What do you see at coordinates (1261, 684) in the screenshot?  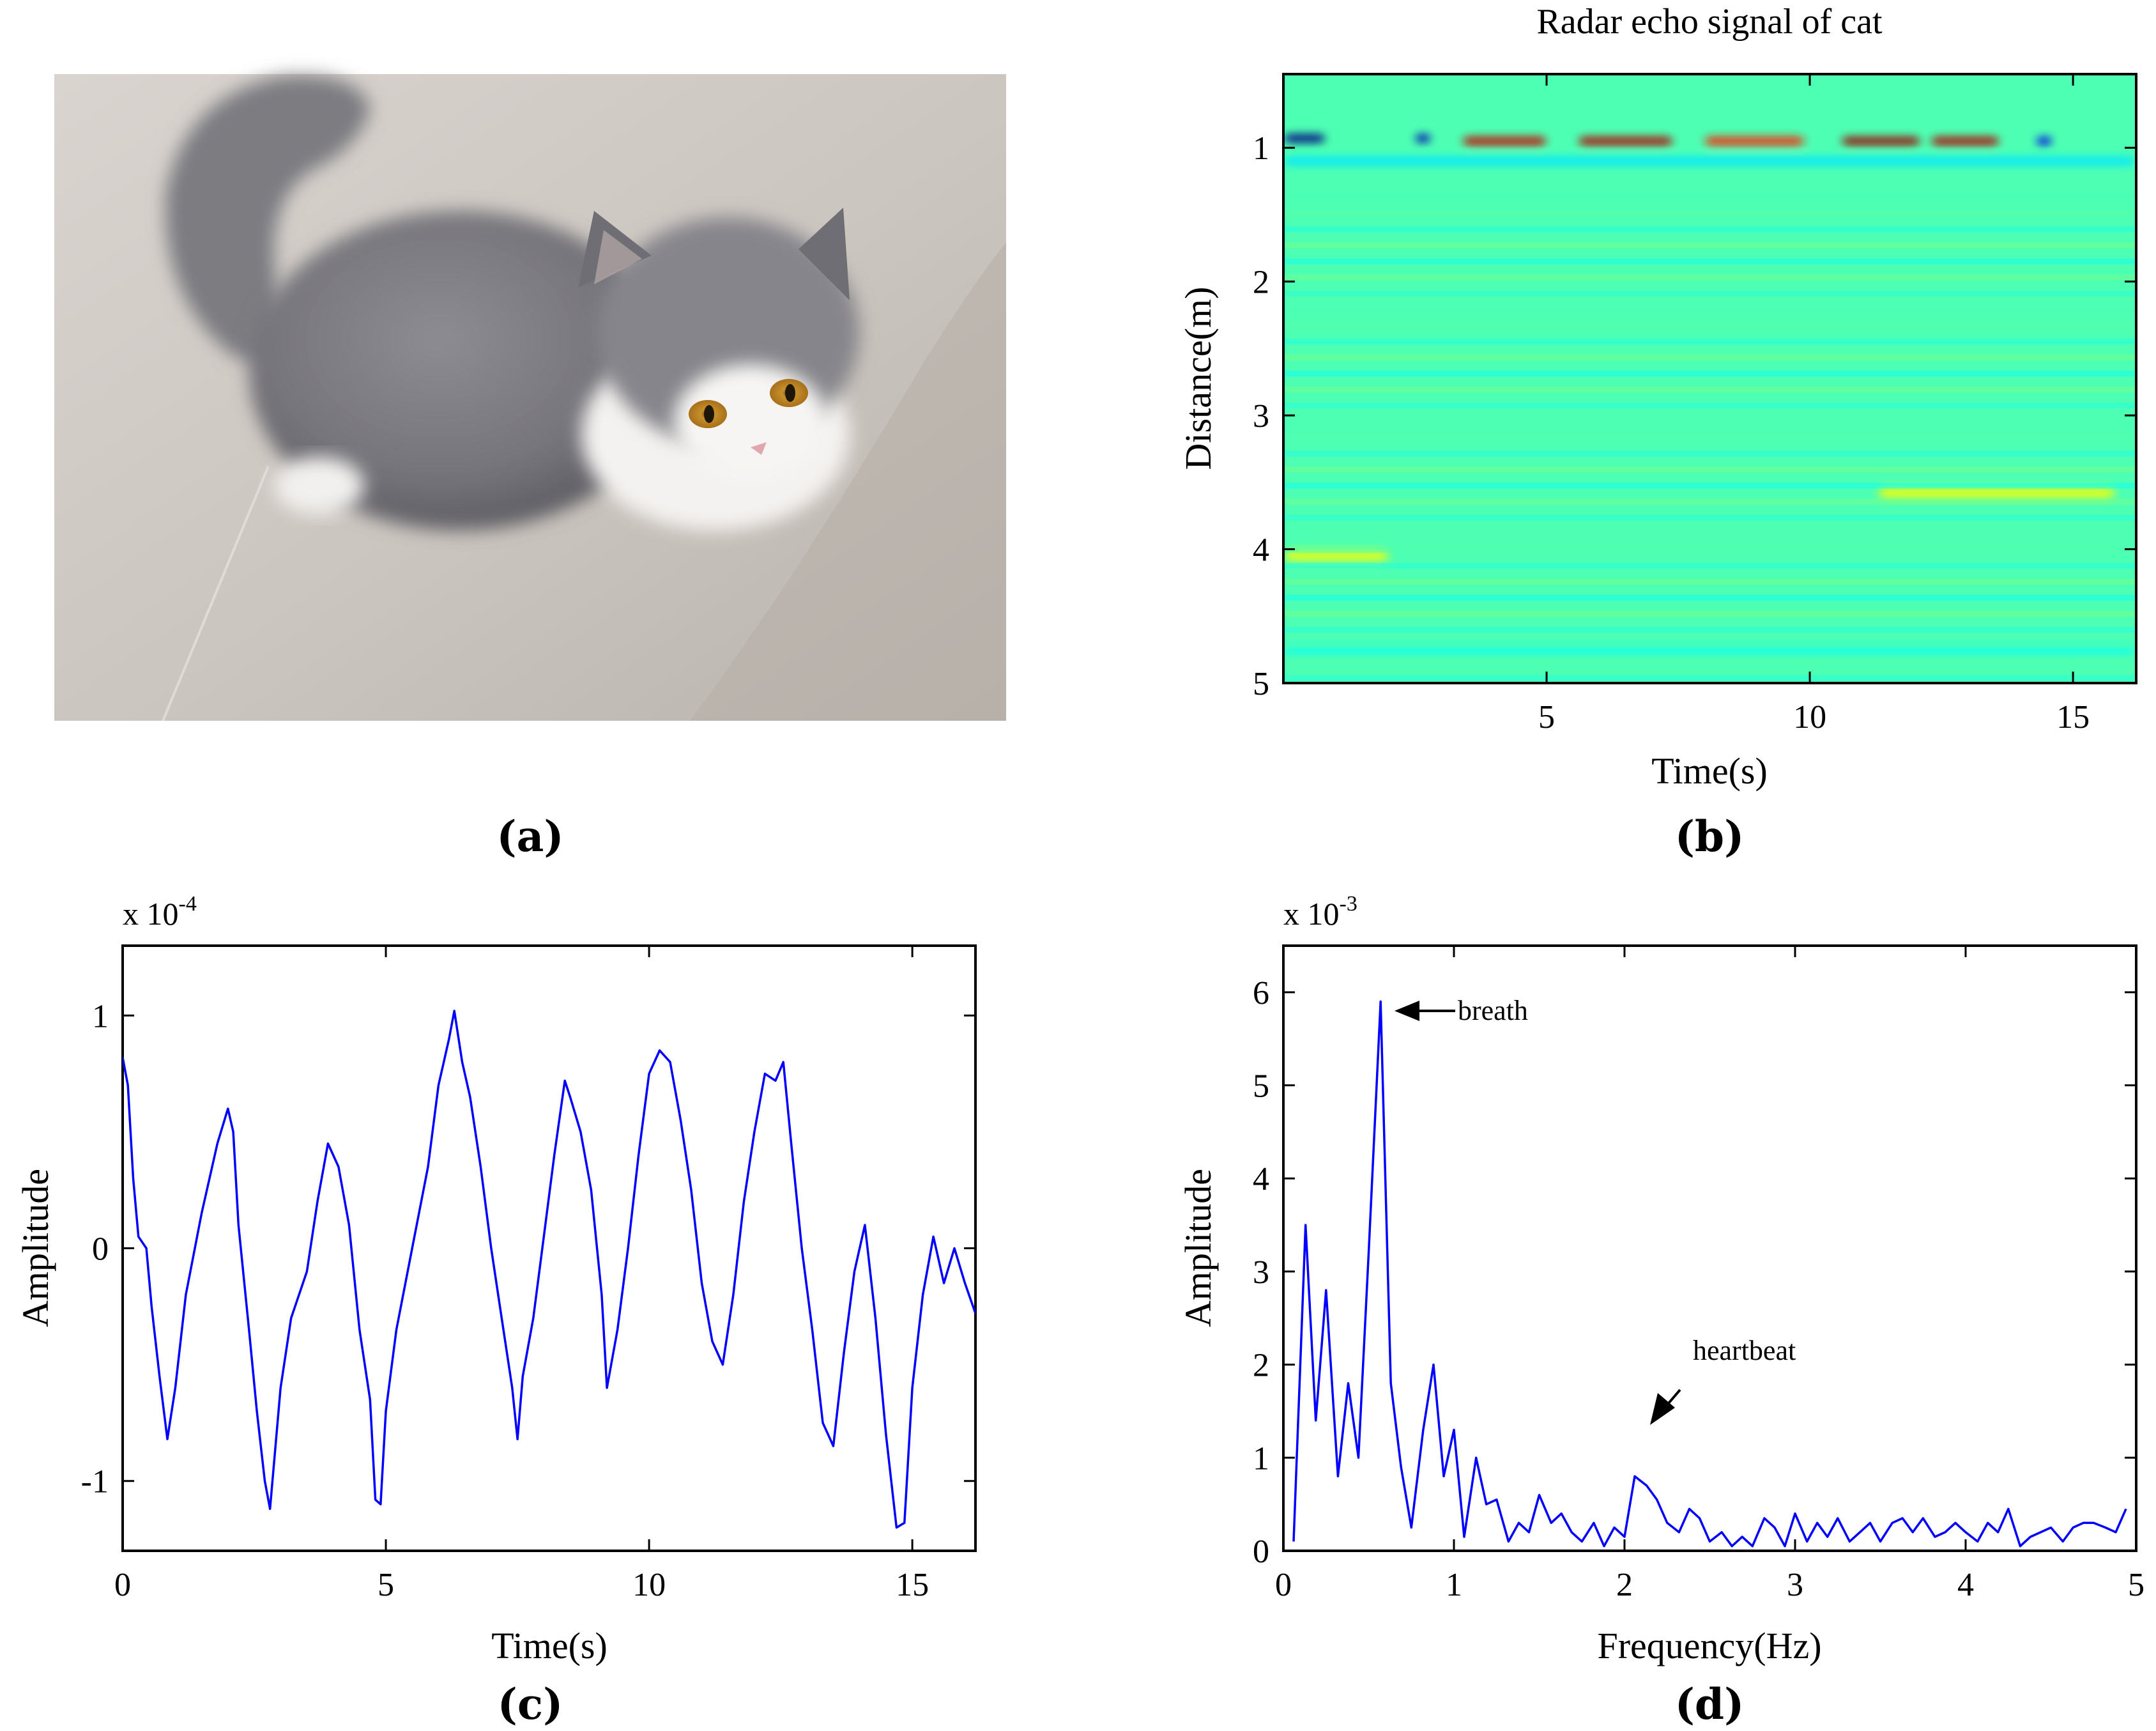 I see `chart-b-y-tick-label: 5` at bounding box center [1261, 684].